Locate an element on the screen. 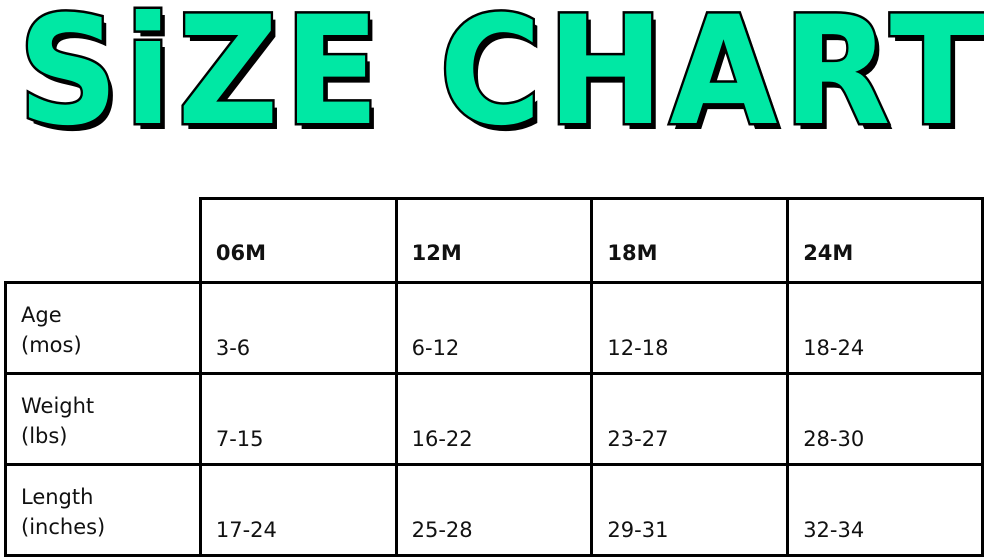 The image size is (984, 560). table-cell: 3-6 is located at coordinates (298, 328).